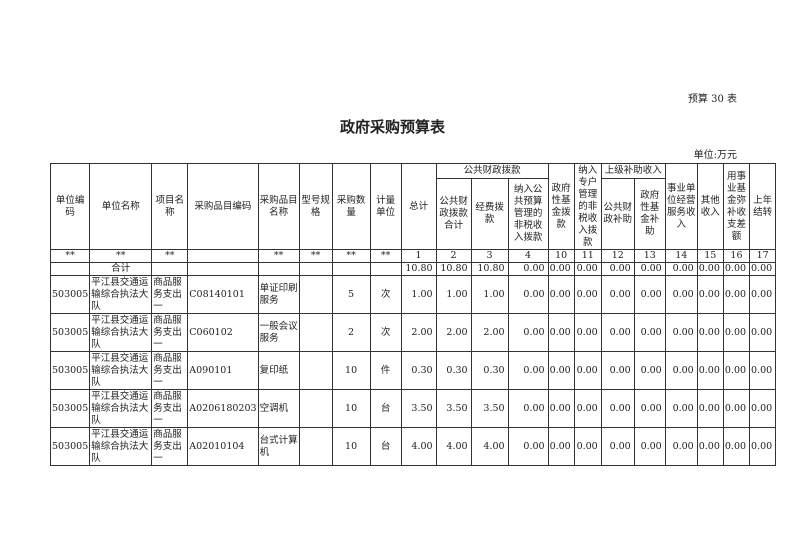 Image resolution: width=785 pixels, height=555 pixels. Describe the element at coordinates (278, 370) in the screenshot. I see `table-cell: 复印纸` at that location.